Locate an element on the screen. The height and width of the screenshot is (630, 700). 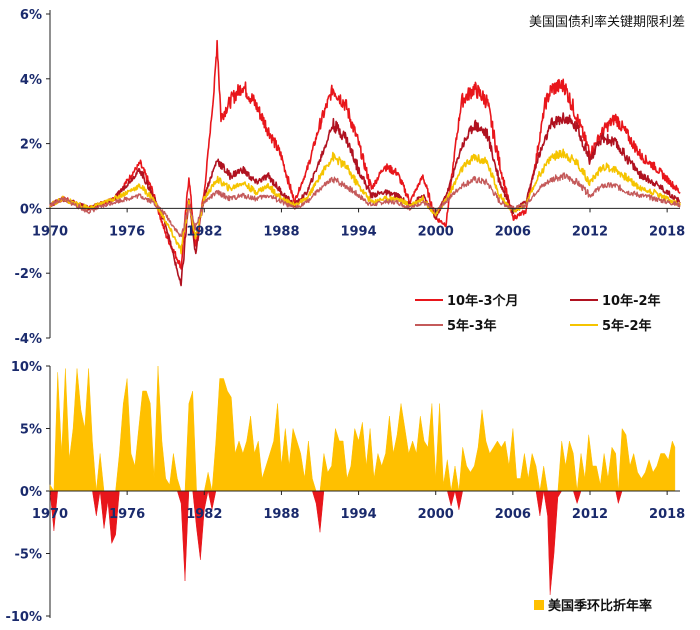
bottom-x-tick-label: 2006 is located at coordinates (513, 514).